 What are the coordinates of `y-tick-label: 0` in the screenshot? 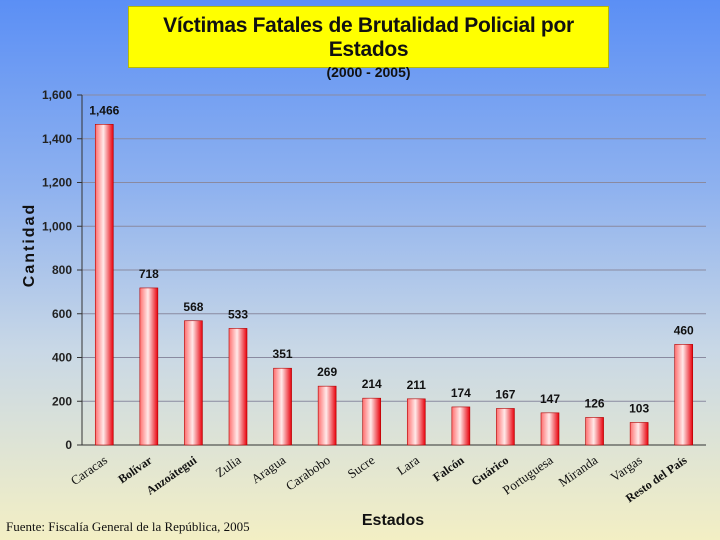 It's located at (68, 445).